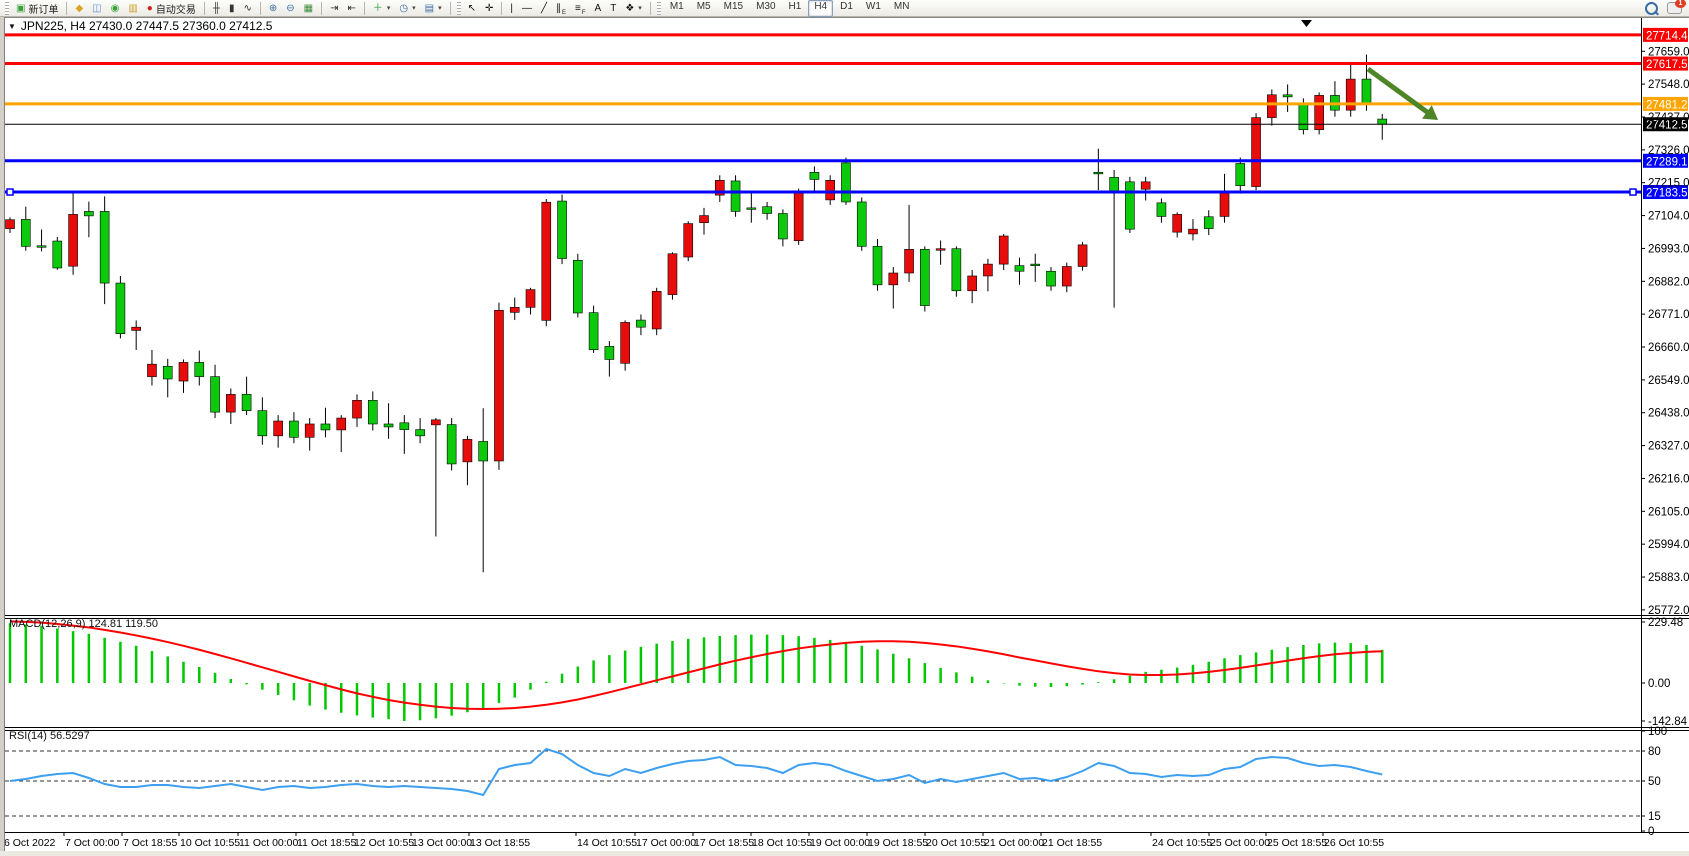 This screenshot has width=1689, height=856. Describe the element at coordinates (115, 8) in the screenshot. I see `navigator-button: ◉` at that location.